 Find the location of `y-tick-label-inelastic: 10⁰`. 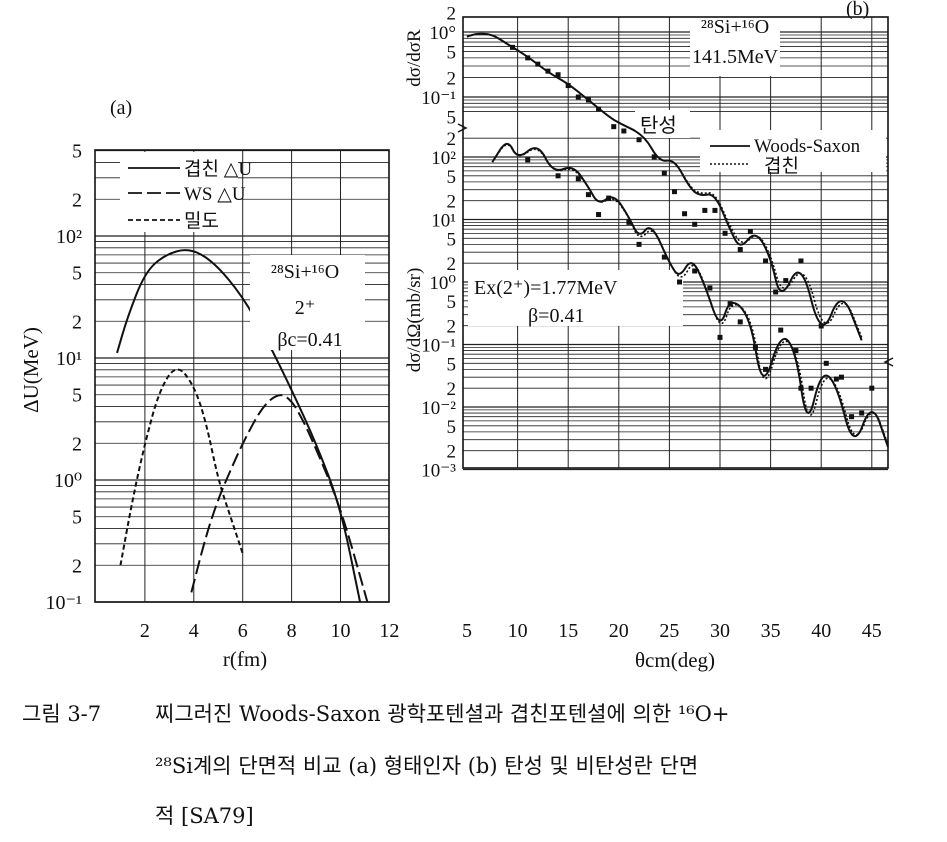

y-tick-label-inelastic: 10⁰ is located at coordinates (442, 283).